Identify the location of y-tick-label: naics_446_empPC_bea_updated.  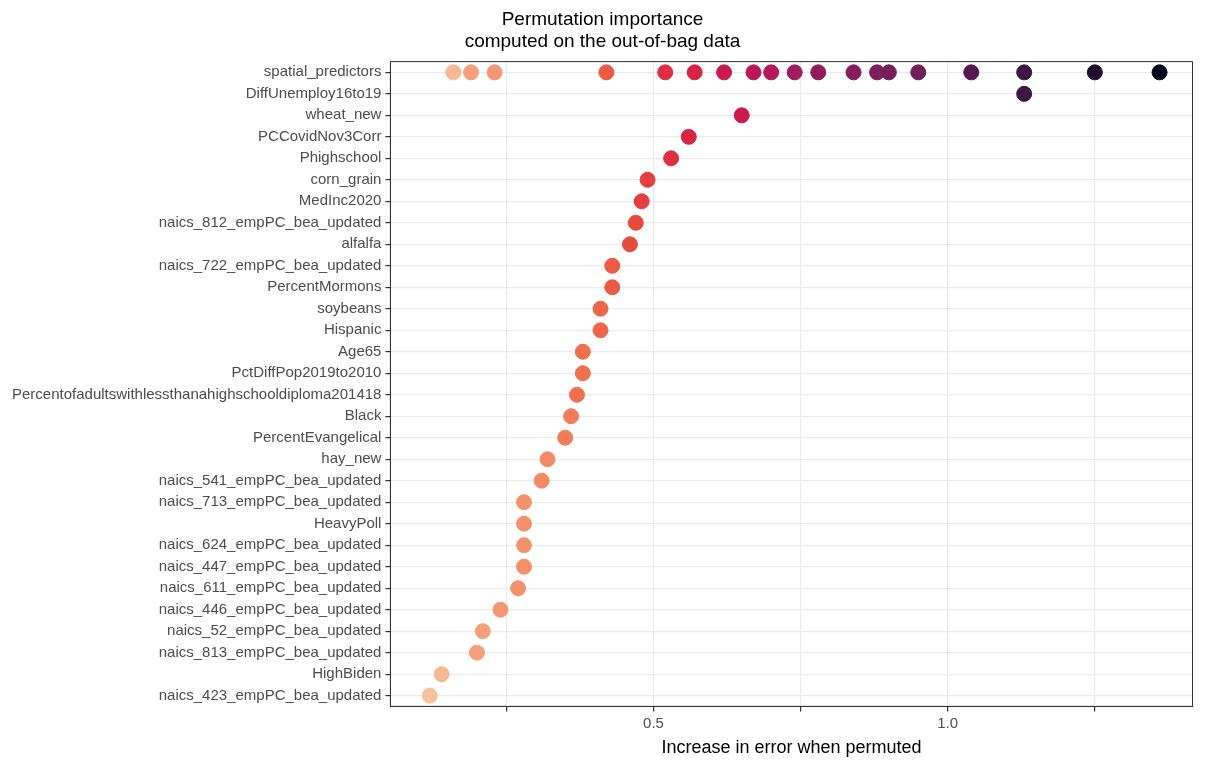
(270, 608).